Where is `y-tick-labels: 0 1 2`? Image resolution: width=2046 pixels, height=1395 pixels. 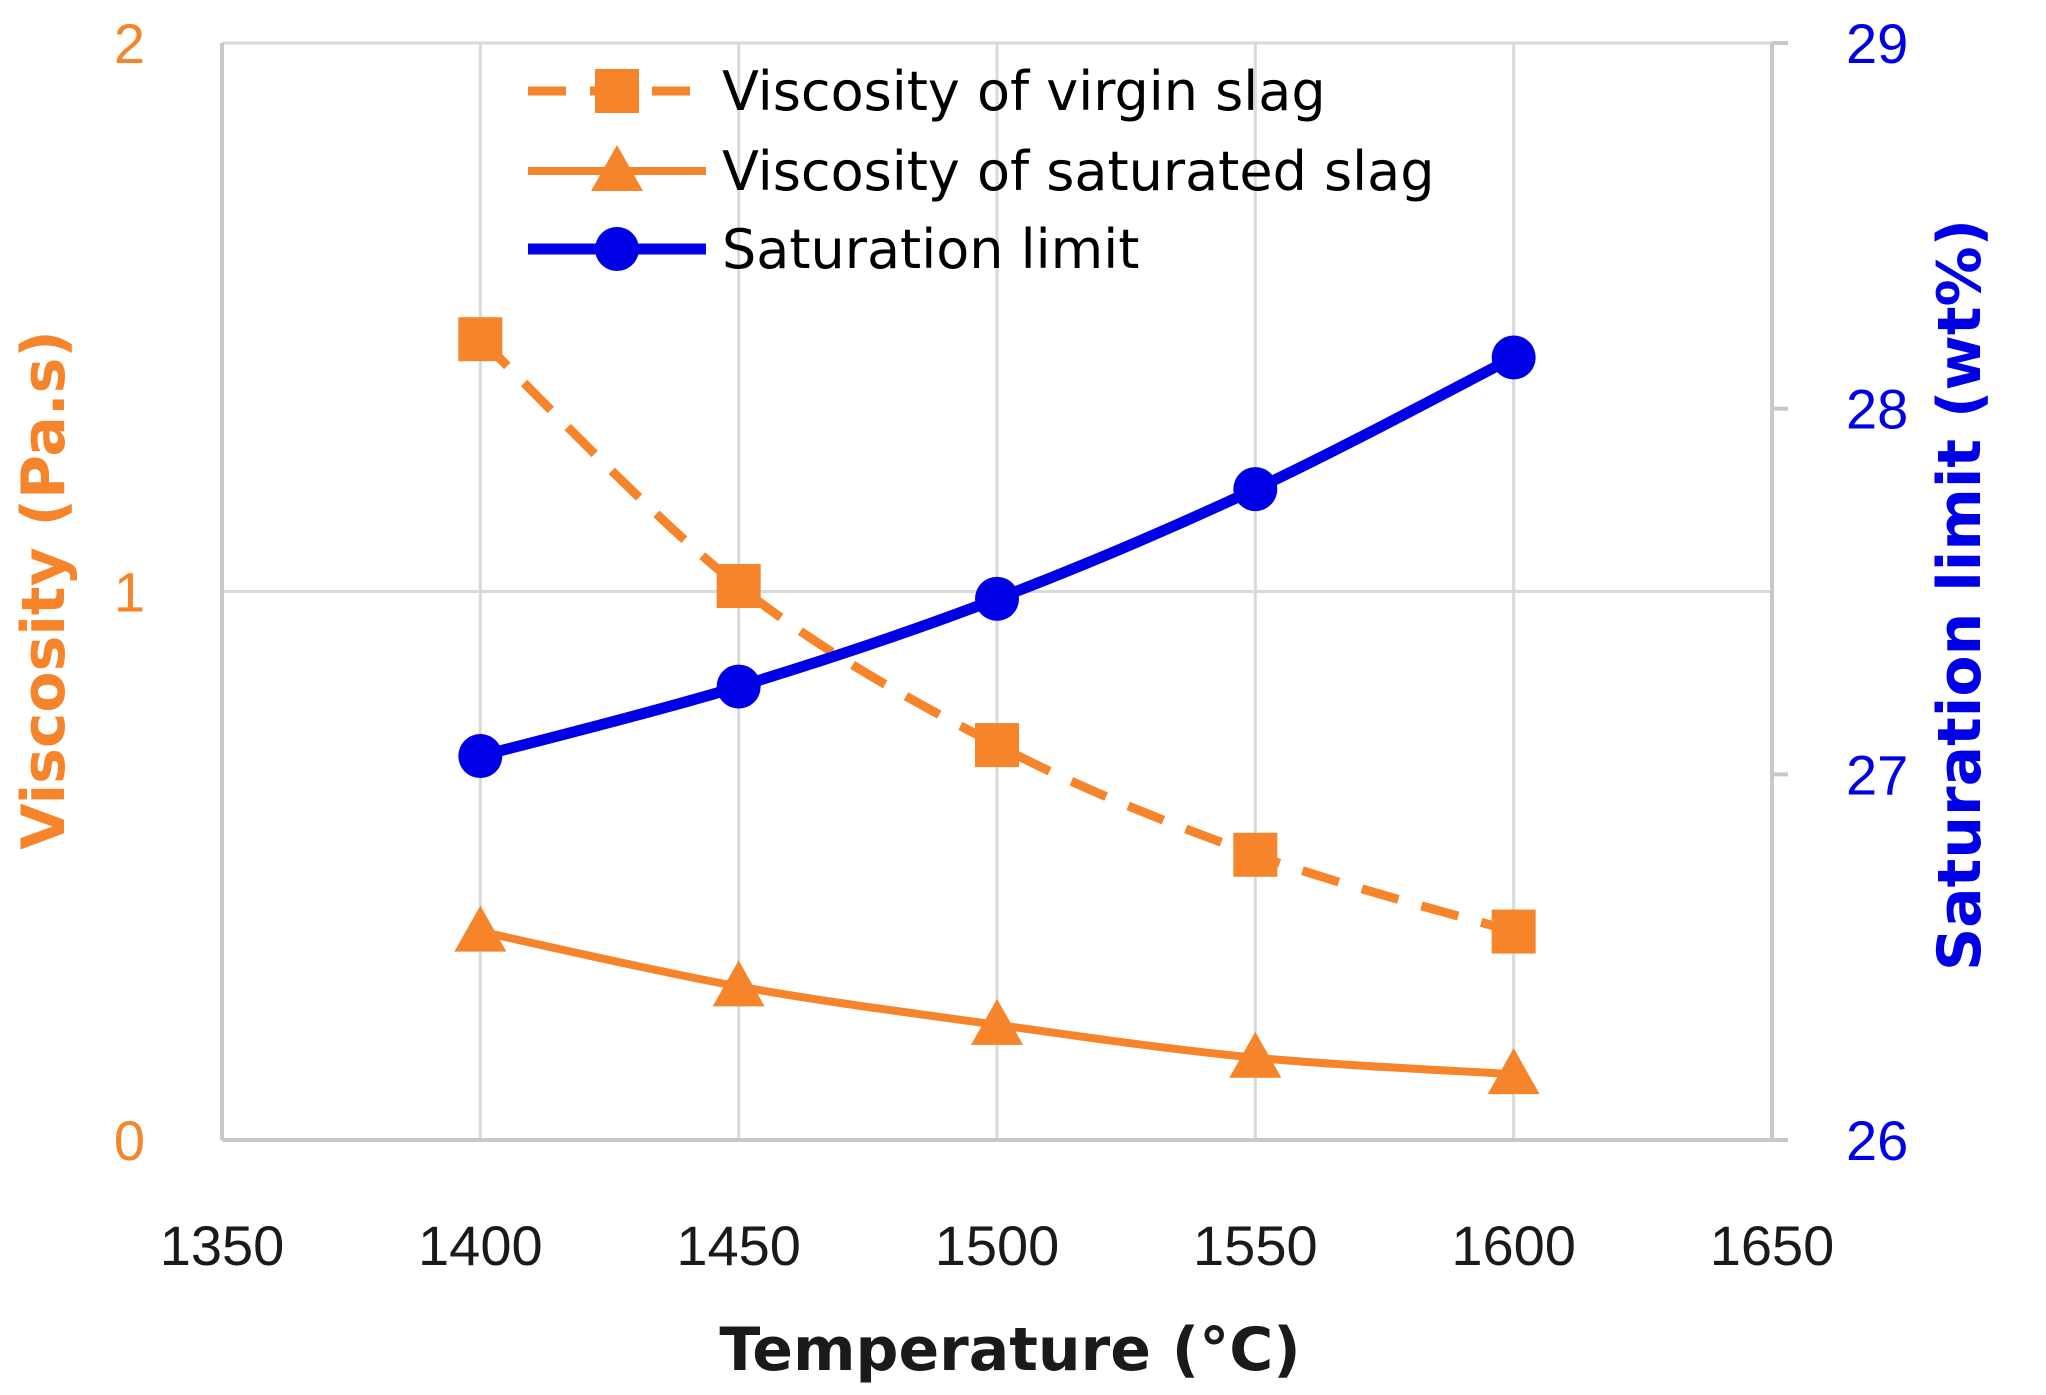 y-tick-labels: 0 1 2 is located at coordinates (129, 592).